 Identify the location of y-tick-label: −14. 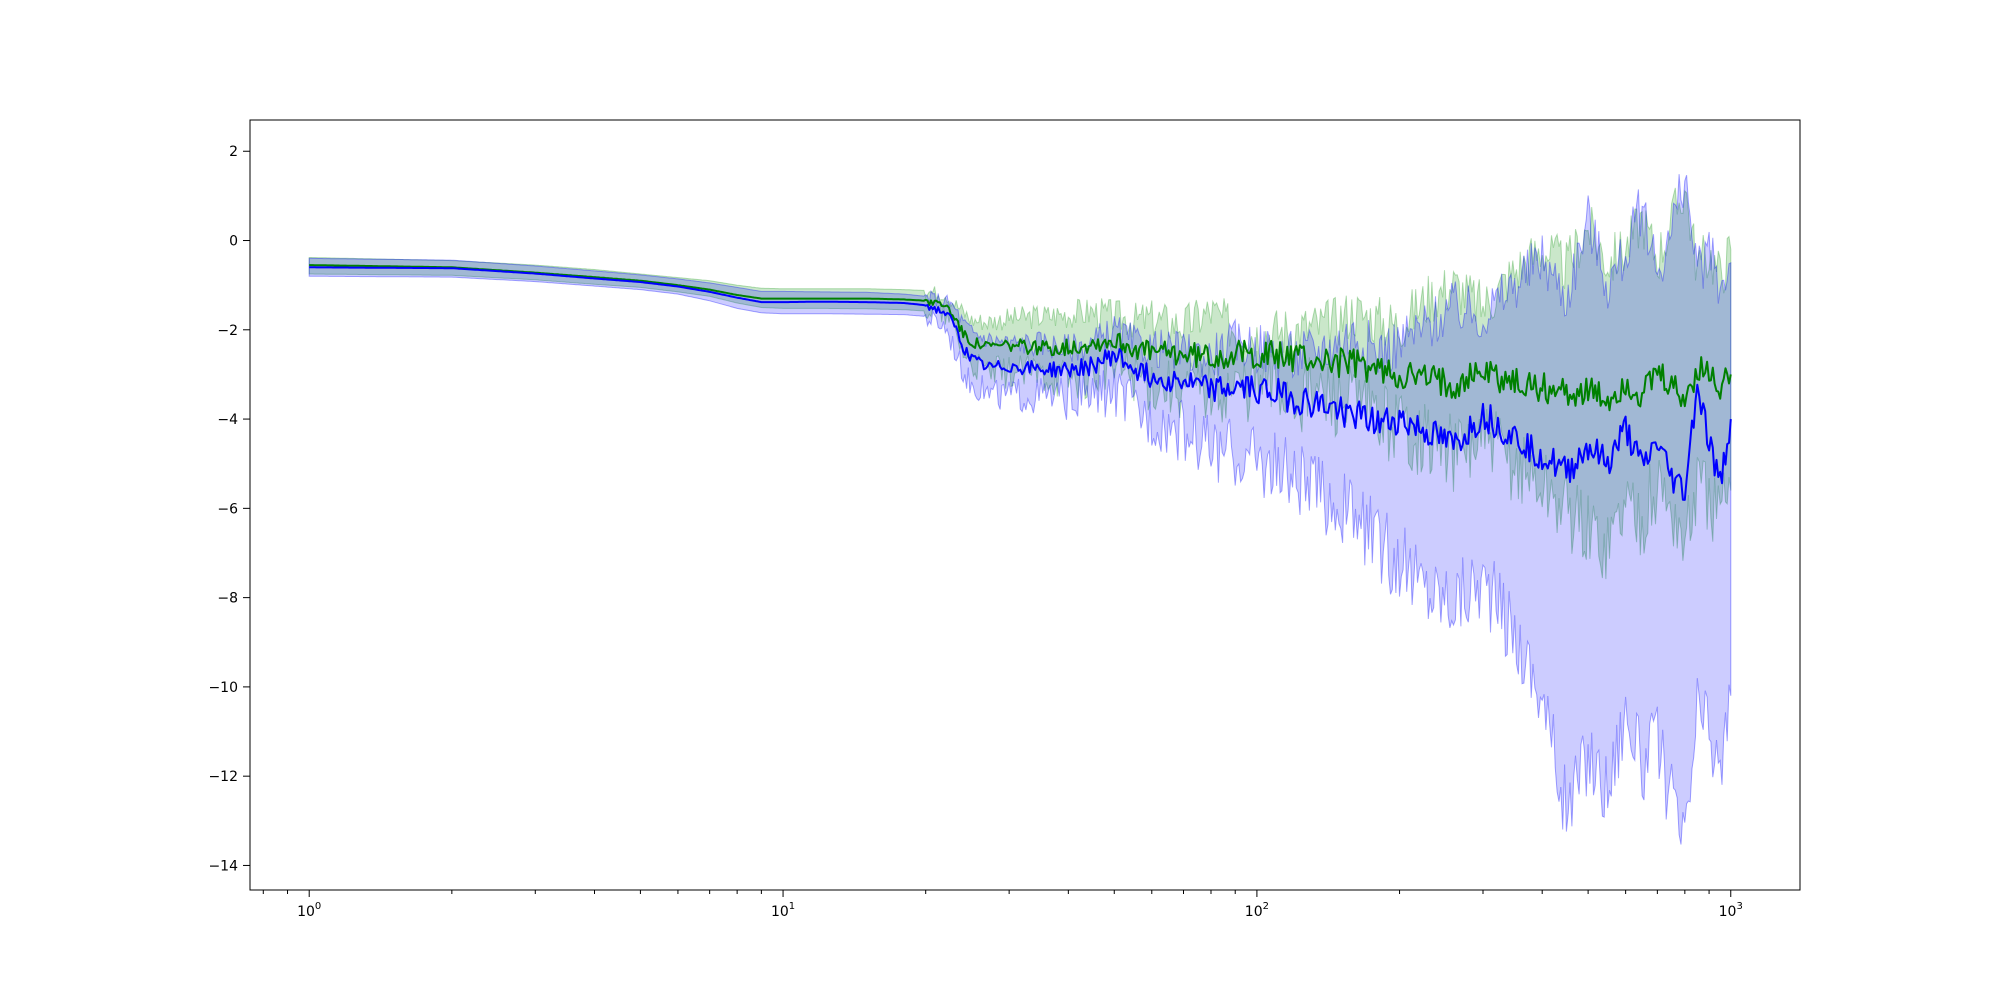
(223, 866).